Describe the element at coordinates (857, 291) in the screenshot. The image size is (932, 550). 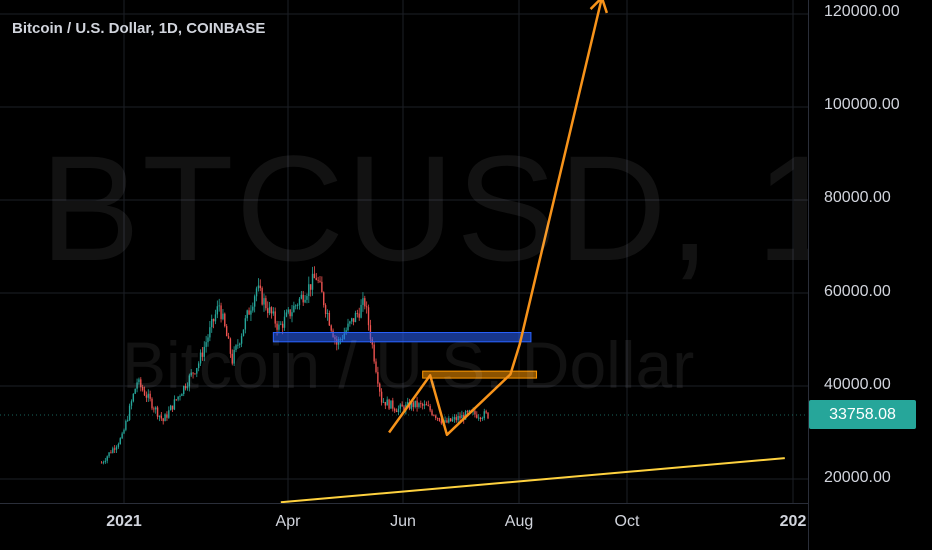
I see `y-tick-label: 60000.00` at that location.